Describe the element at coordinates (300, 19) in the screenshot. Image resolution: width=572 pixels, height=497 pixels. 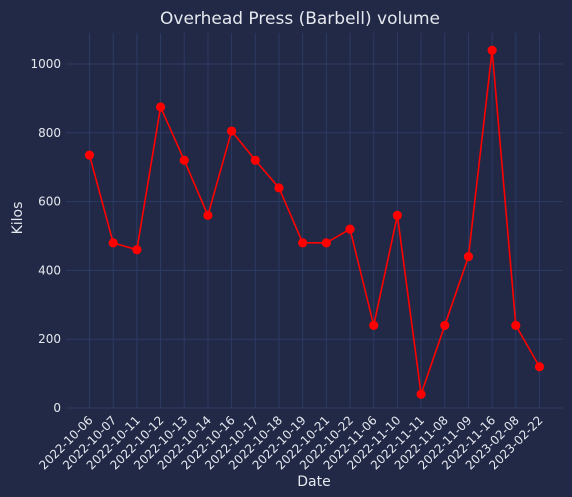
I see `chart-title: Overhead Press (Barbell) volume` at that location.